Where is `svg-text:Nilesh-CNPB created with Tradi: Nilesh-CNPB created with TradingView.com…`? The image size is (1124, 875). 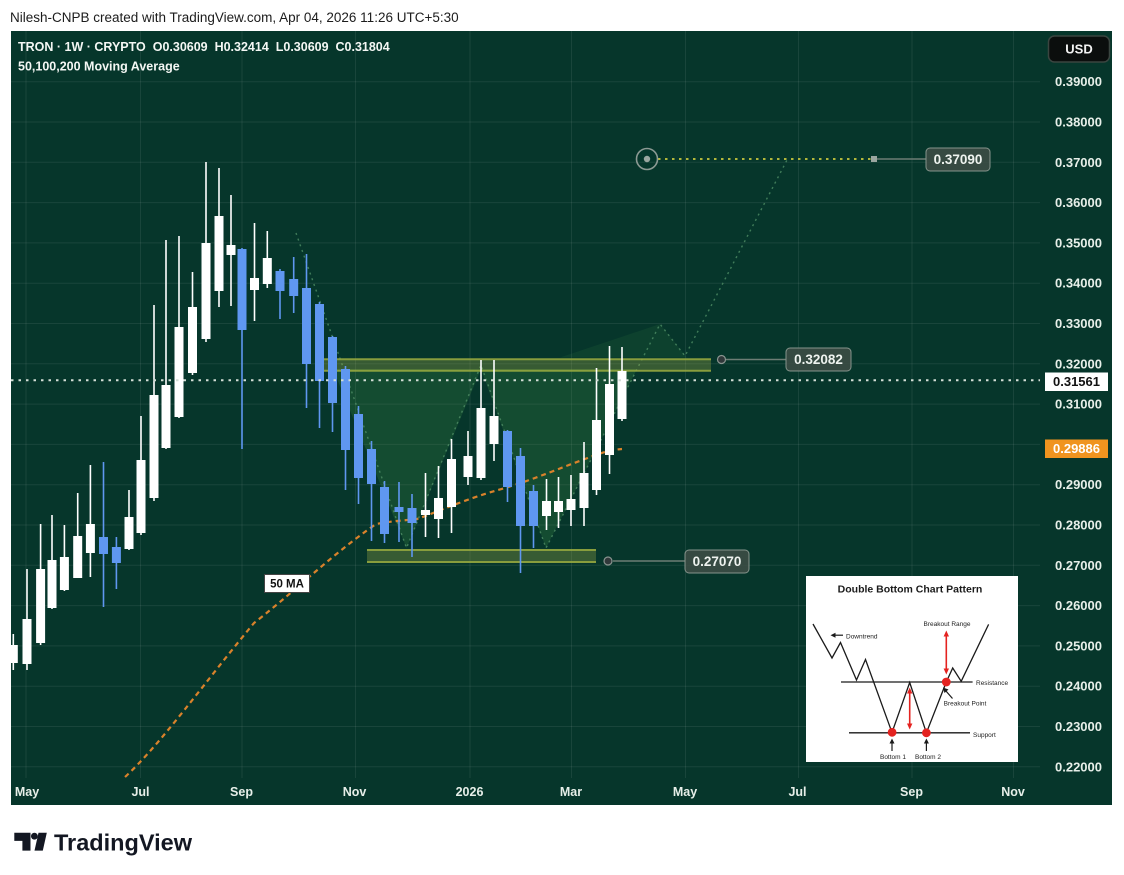 svg-text:Nilesh-CNPB created with Tradi: Nilesh-CNPB created with TradingView.com… is located at coordinates (234, 17).